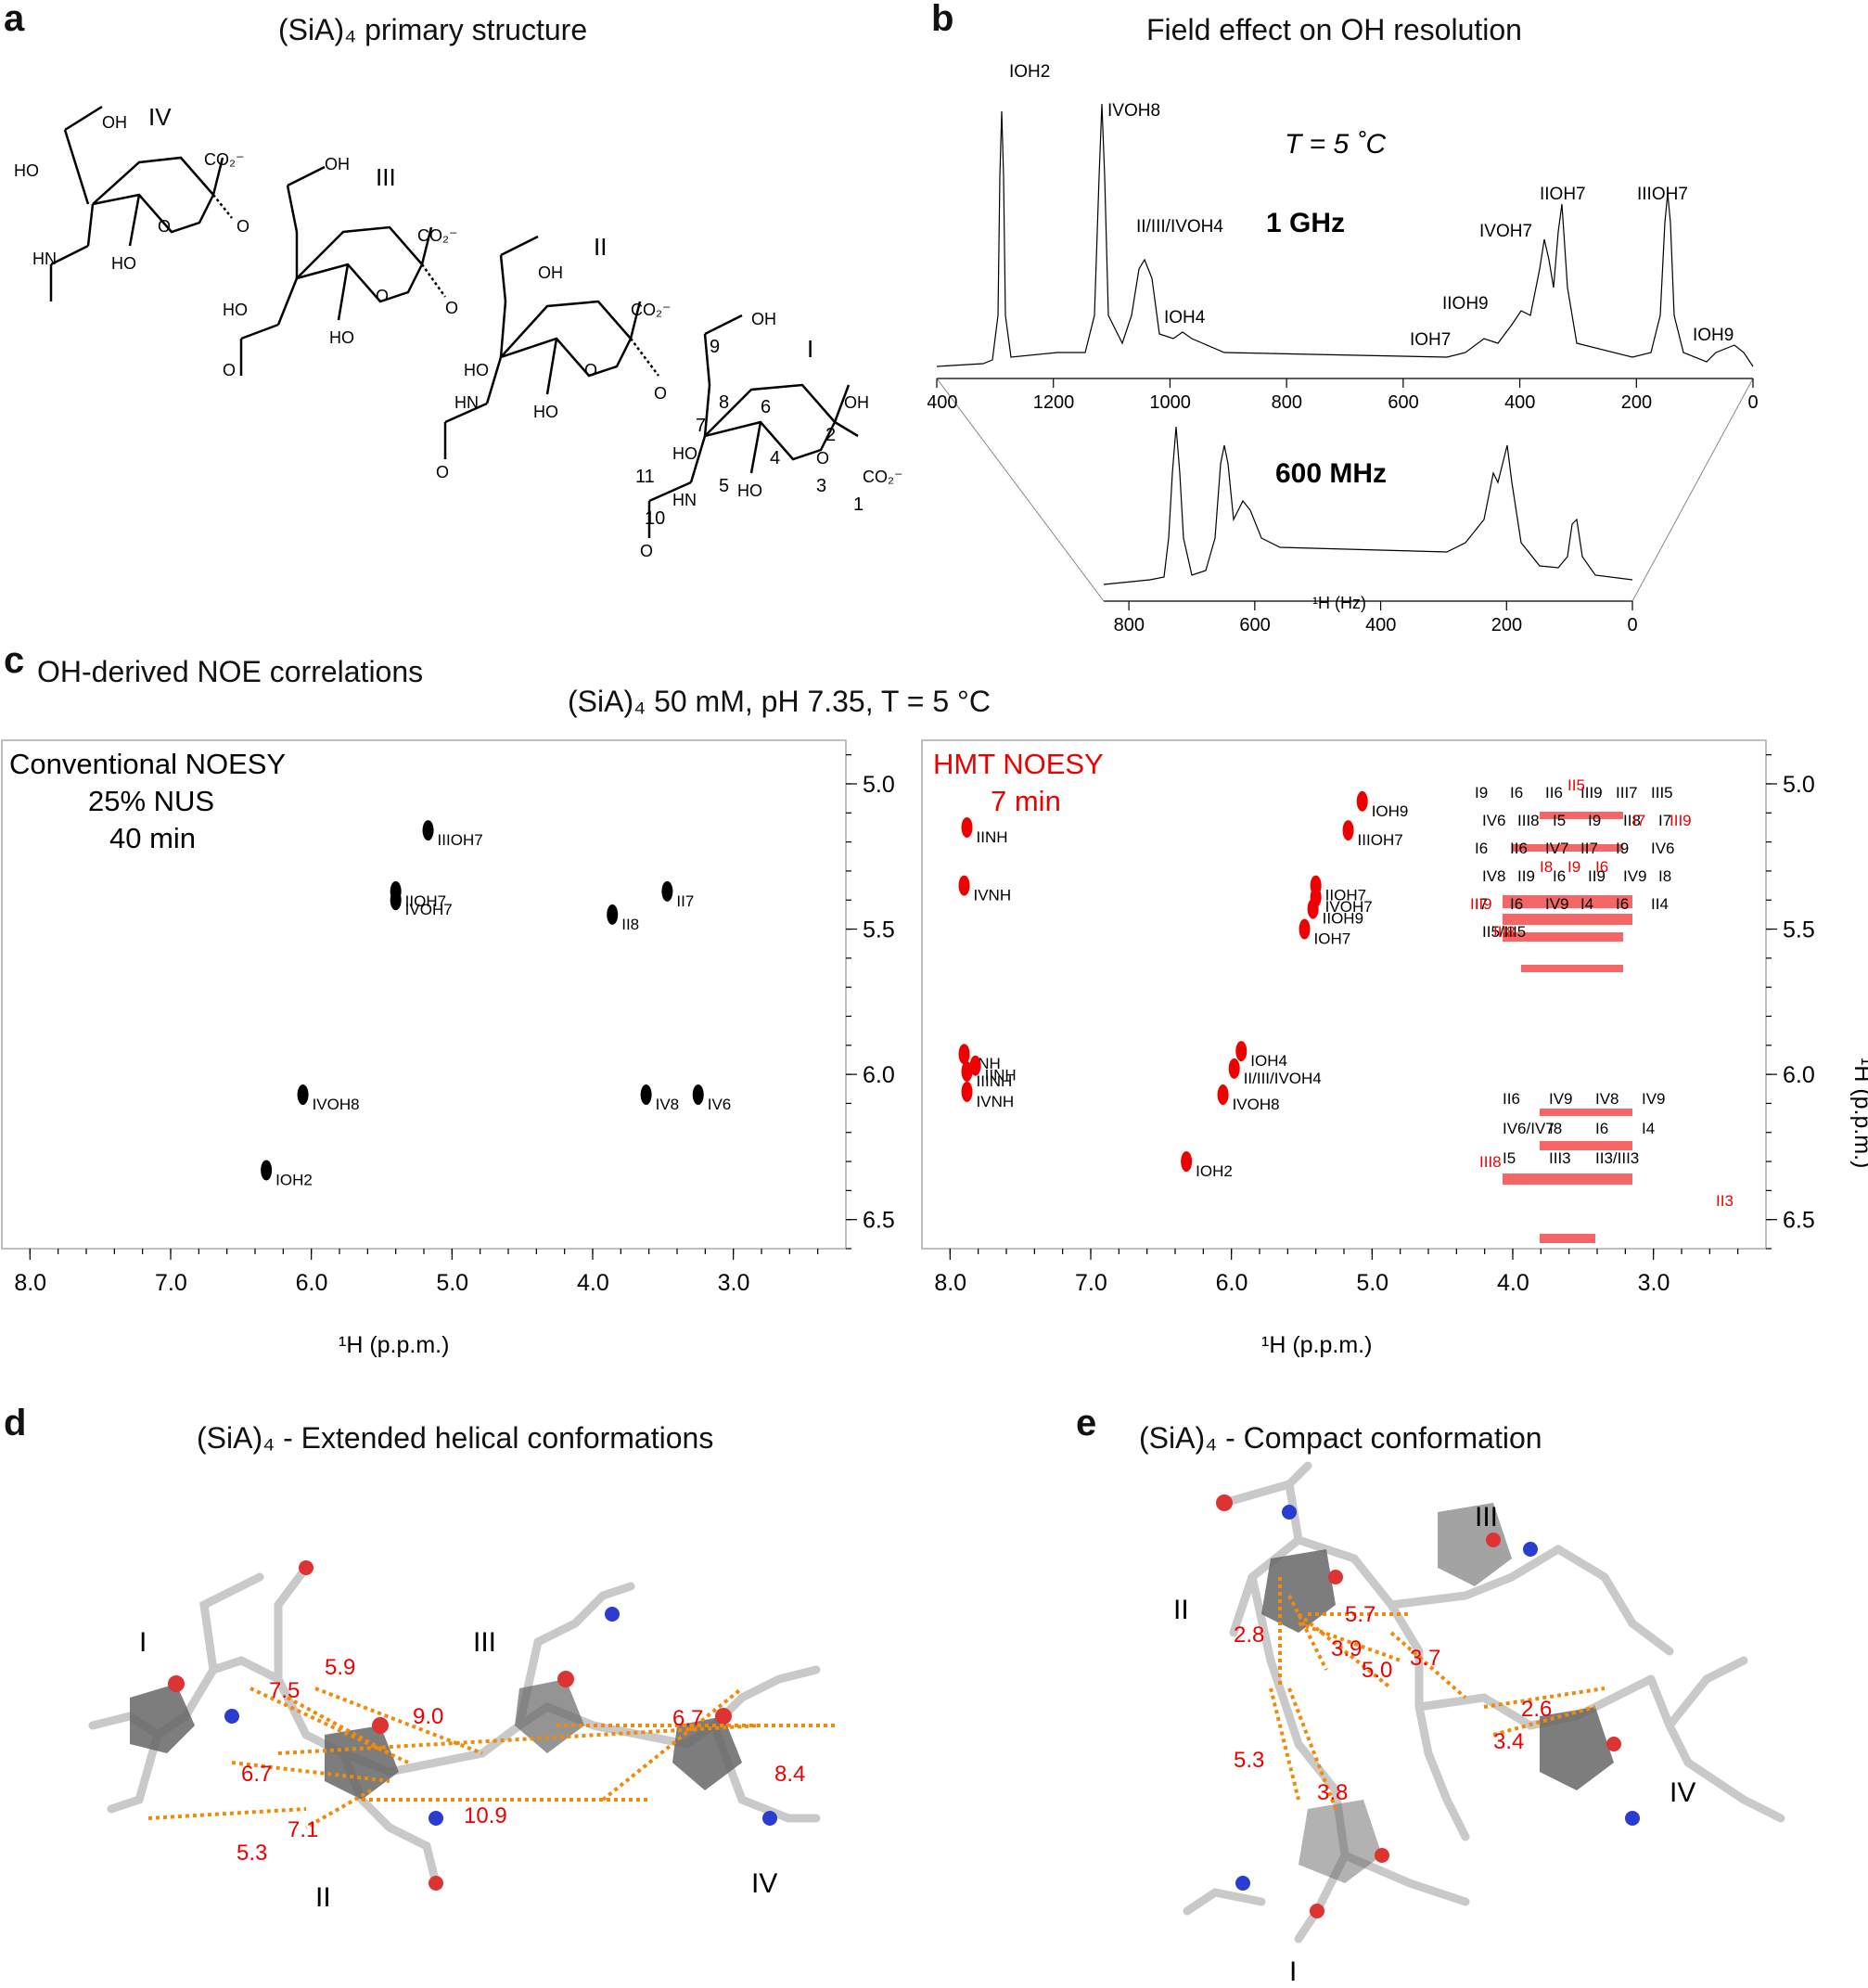 This screenshot has width=1868, height=1988. I want to click on distance-restraints, so click(1437, 1693).